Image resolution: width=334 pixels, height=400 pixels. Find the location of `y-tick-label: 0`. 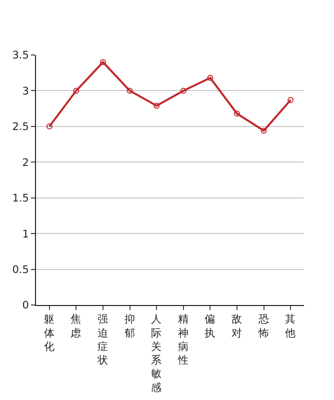

y-tick-label: 0 is located at coordinates (25, 306).